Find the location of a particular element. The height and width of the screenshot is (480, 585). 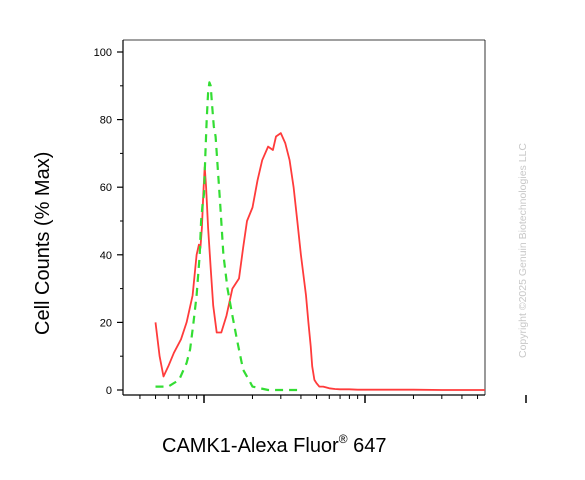

y-tick-label: 60 is located at coordinates (106, 188).